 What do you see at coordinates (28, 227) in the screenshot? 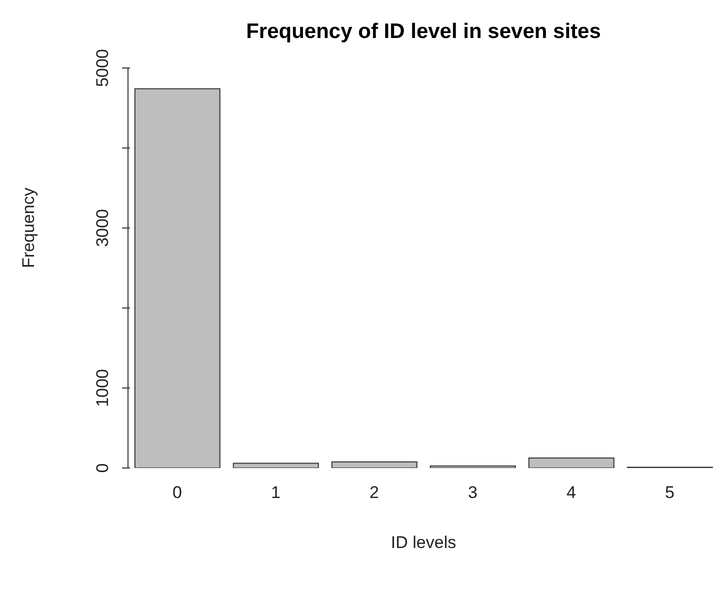
I see `y-axis-title: Frequency` at bounding box center [28, 227].